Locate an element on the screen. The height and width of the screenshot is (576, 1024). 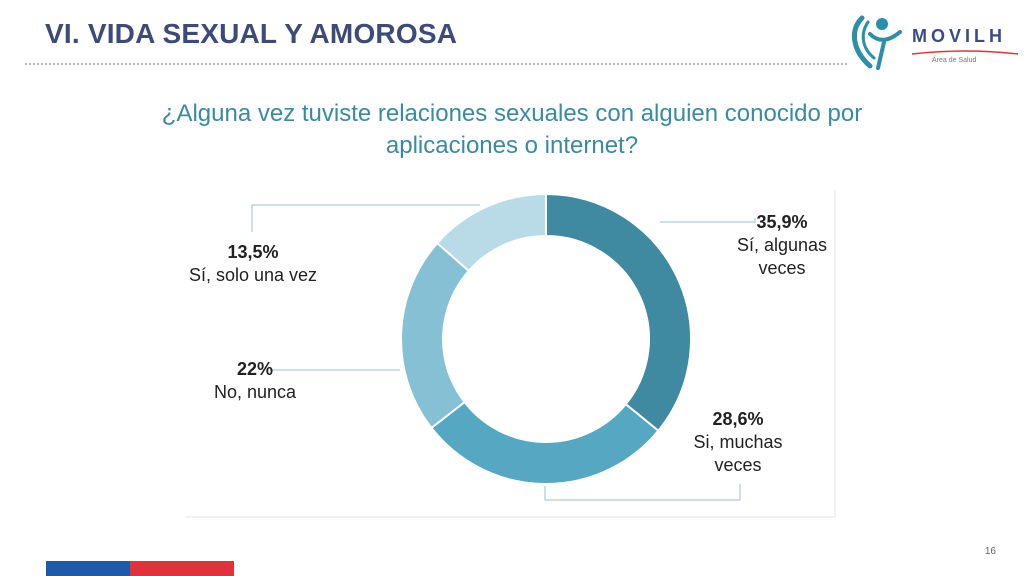
data-label-s2: 28,6% Si, muchas veces is located at coordinates (738, 442).